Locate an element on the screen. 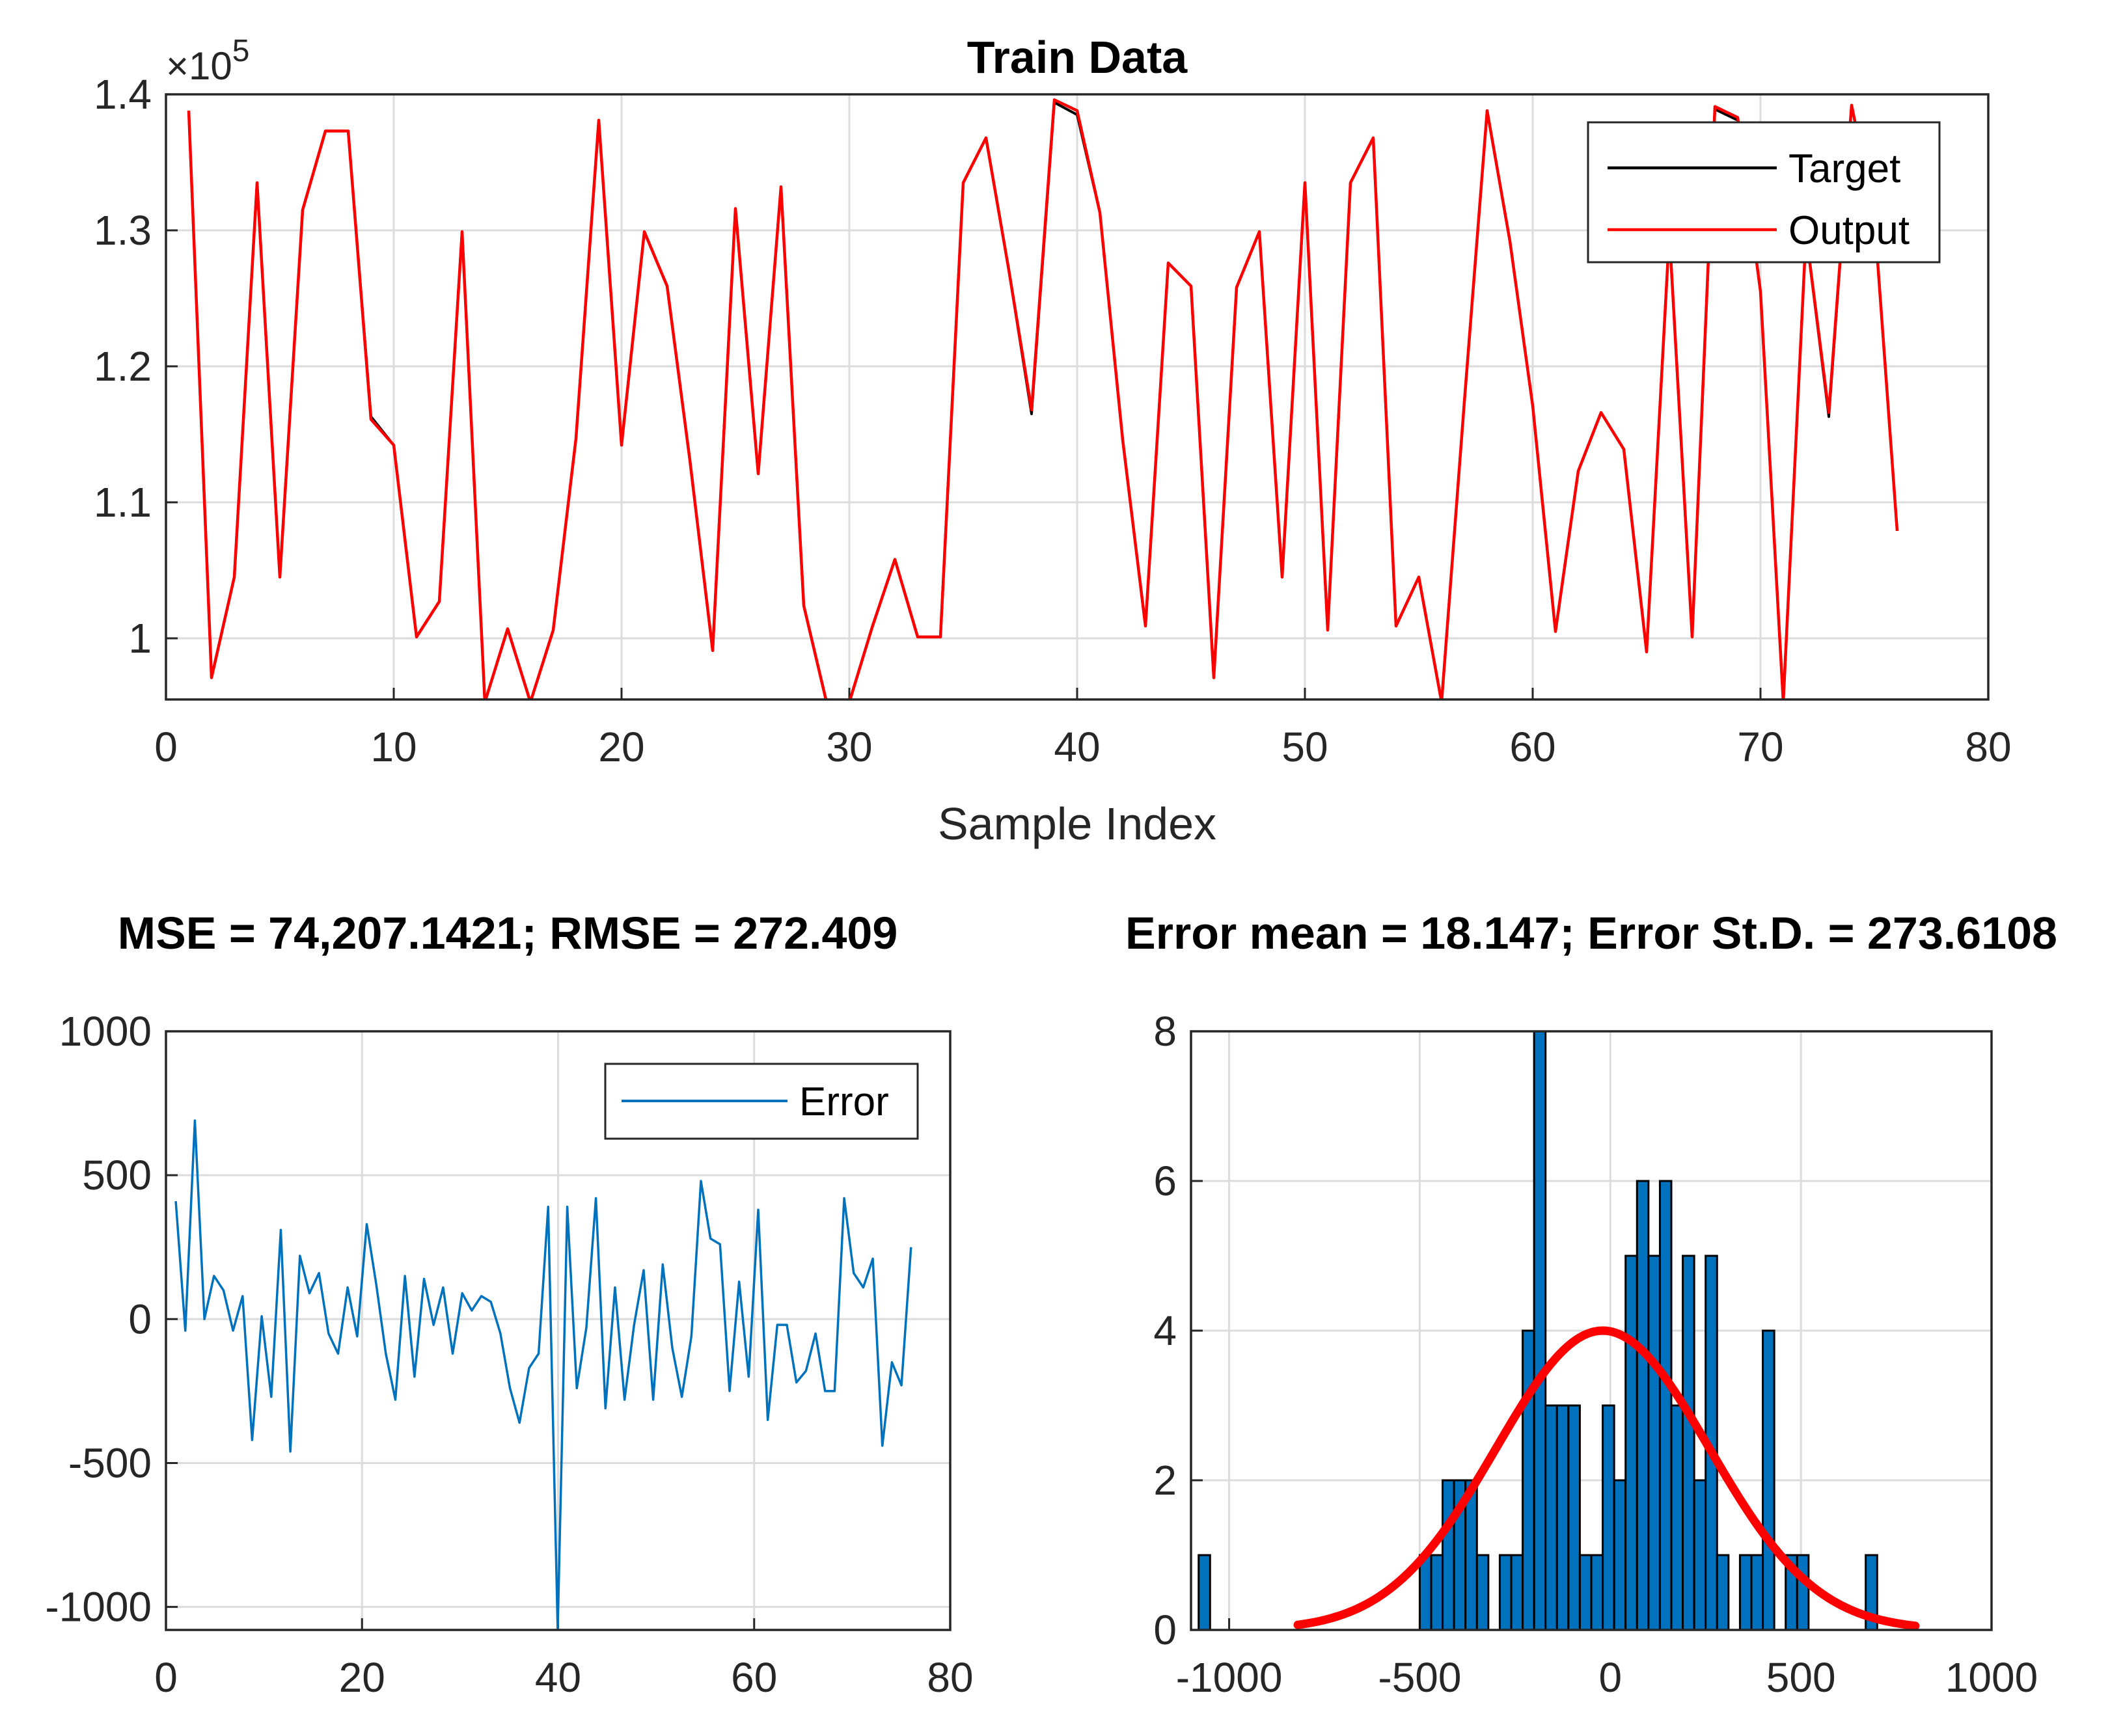  normal-fit-curve is located at coordinates (1606, 1478).